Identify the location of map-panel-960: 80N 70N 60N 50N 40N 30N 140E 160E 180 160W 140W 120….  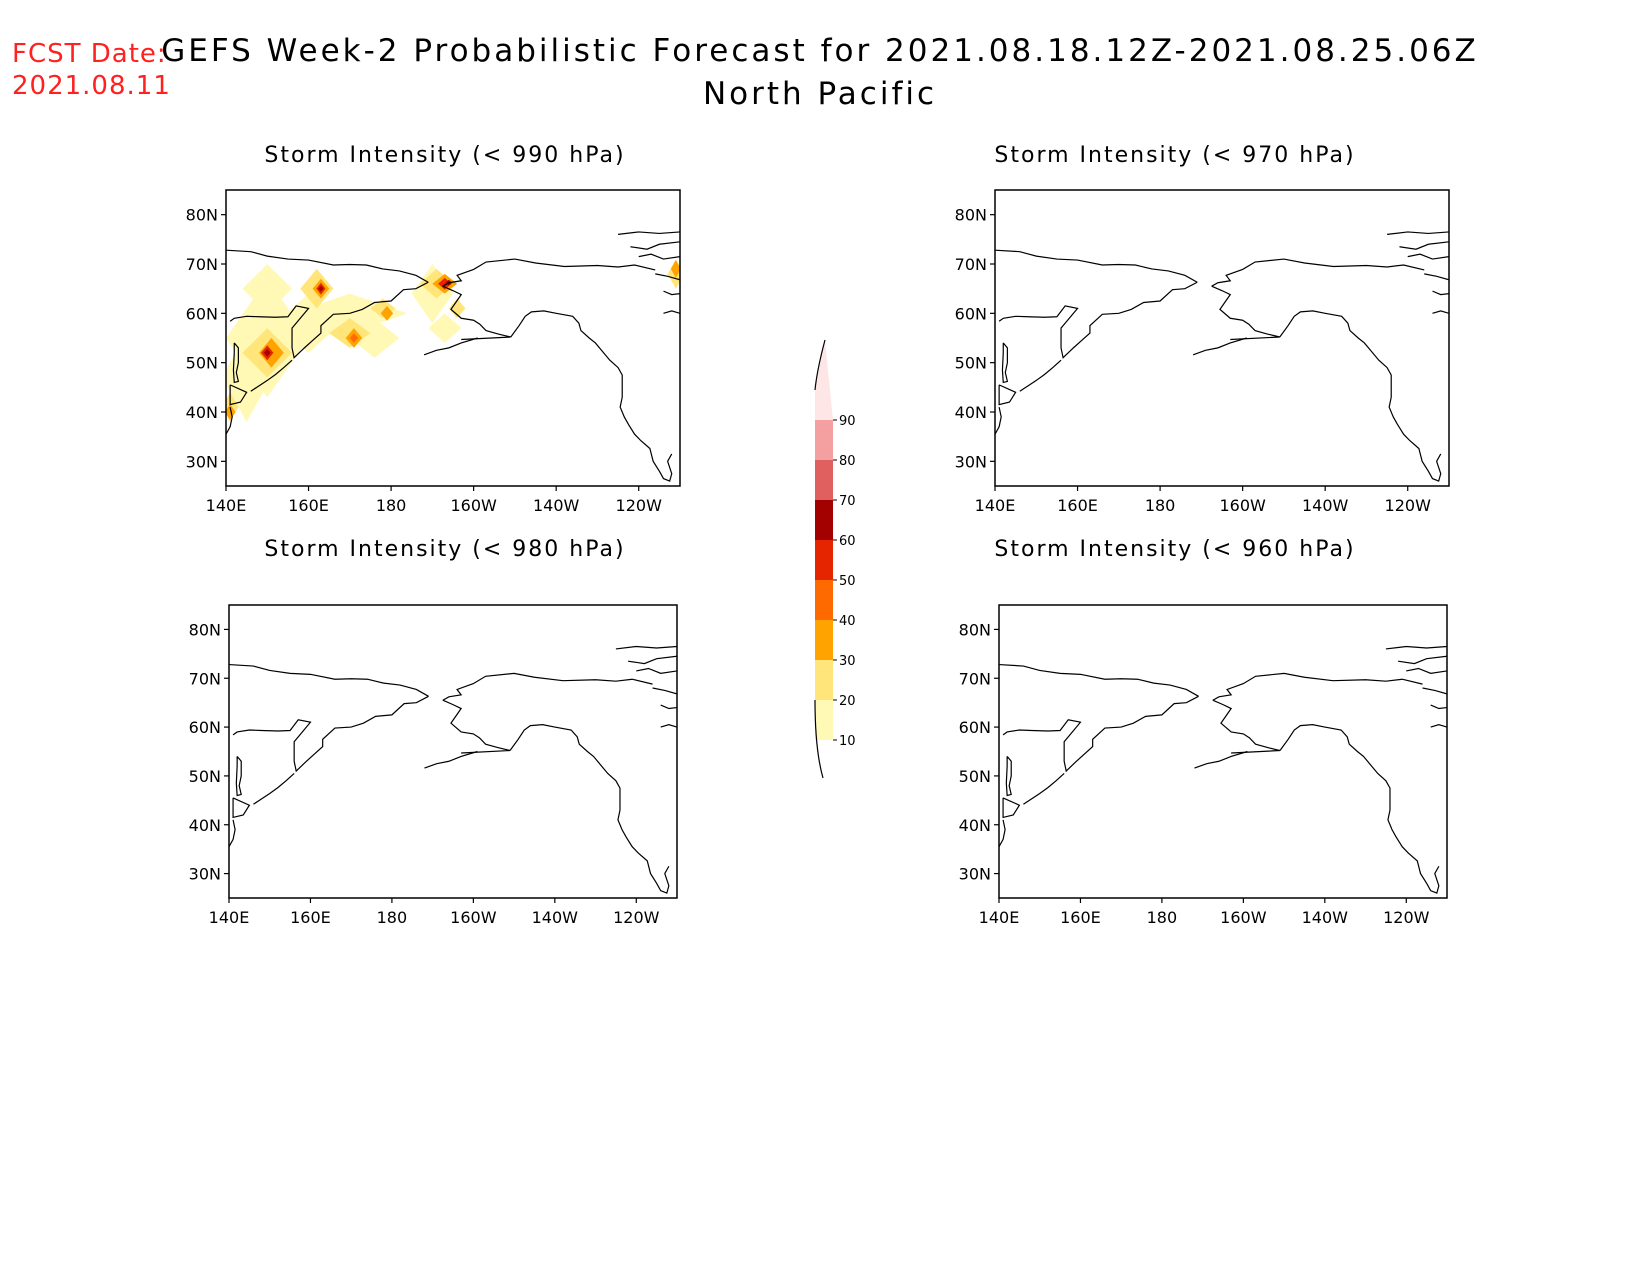
(1203, 765).